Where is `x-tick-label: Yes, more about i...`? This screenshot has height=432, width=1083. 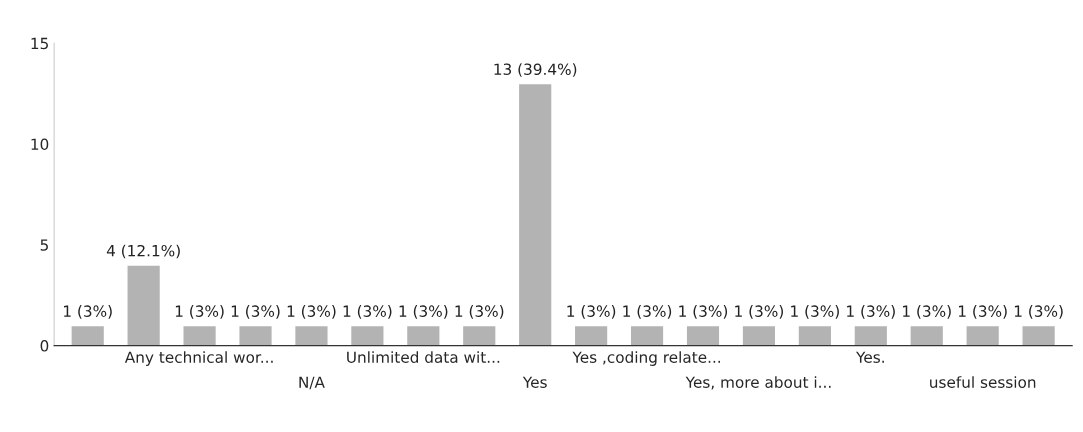 x-tick-label: Yes, more about i... is located at coordinates (758, 383).